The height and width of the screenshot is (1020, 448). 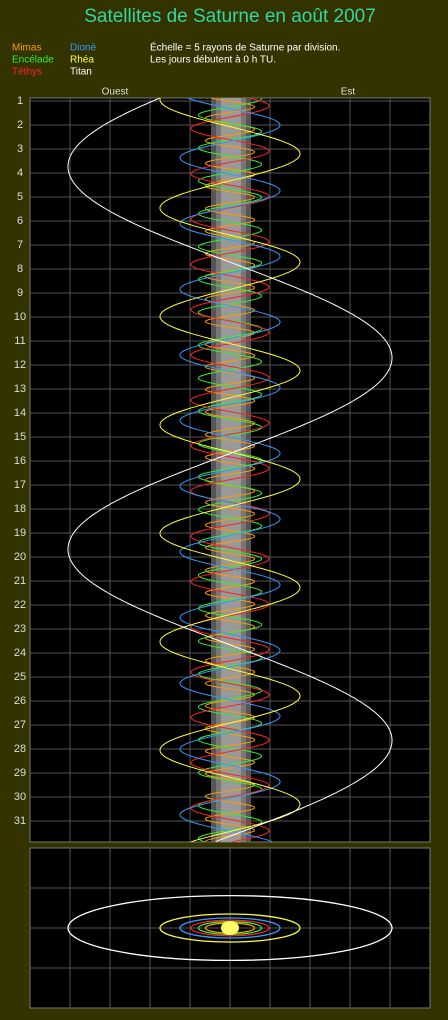 What do you see at coordinates (20, 485) in the screenshot?
I see `day-label: 17` at bounding box center [20, 485].